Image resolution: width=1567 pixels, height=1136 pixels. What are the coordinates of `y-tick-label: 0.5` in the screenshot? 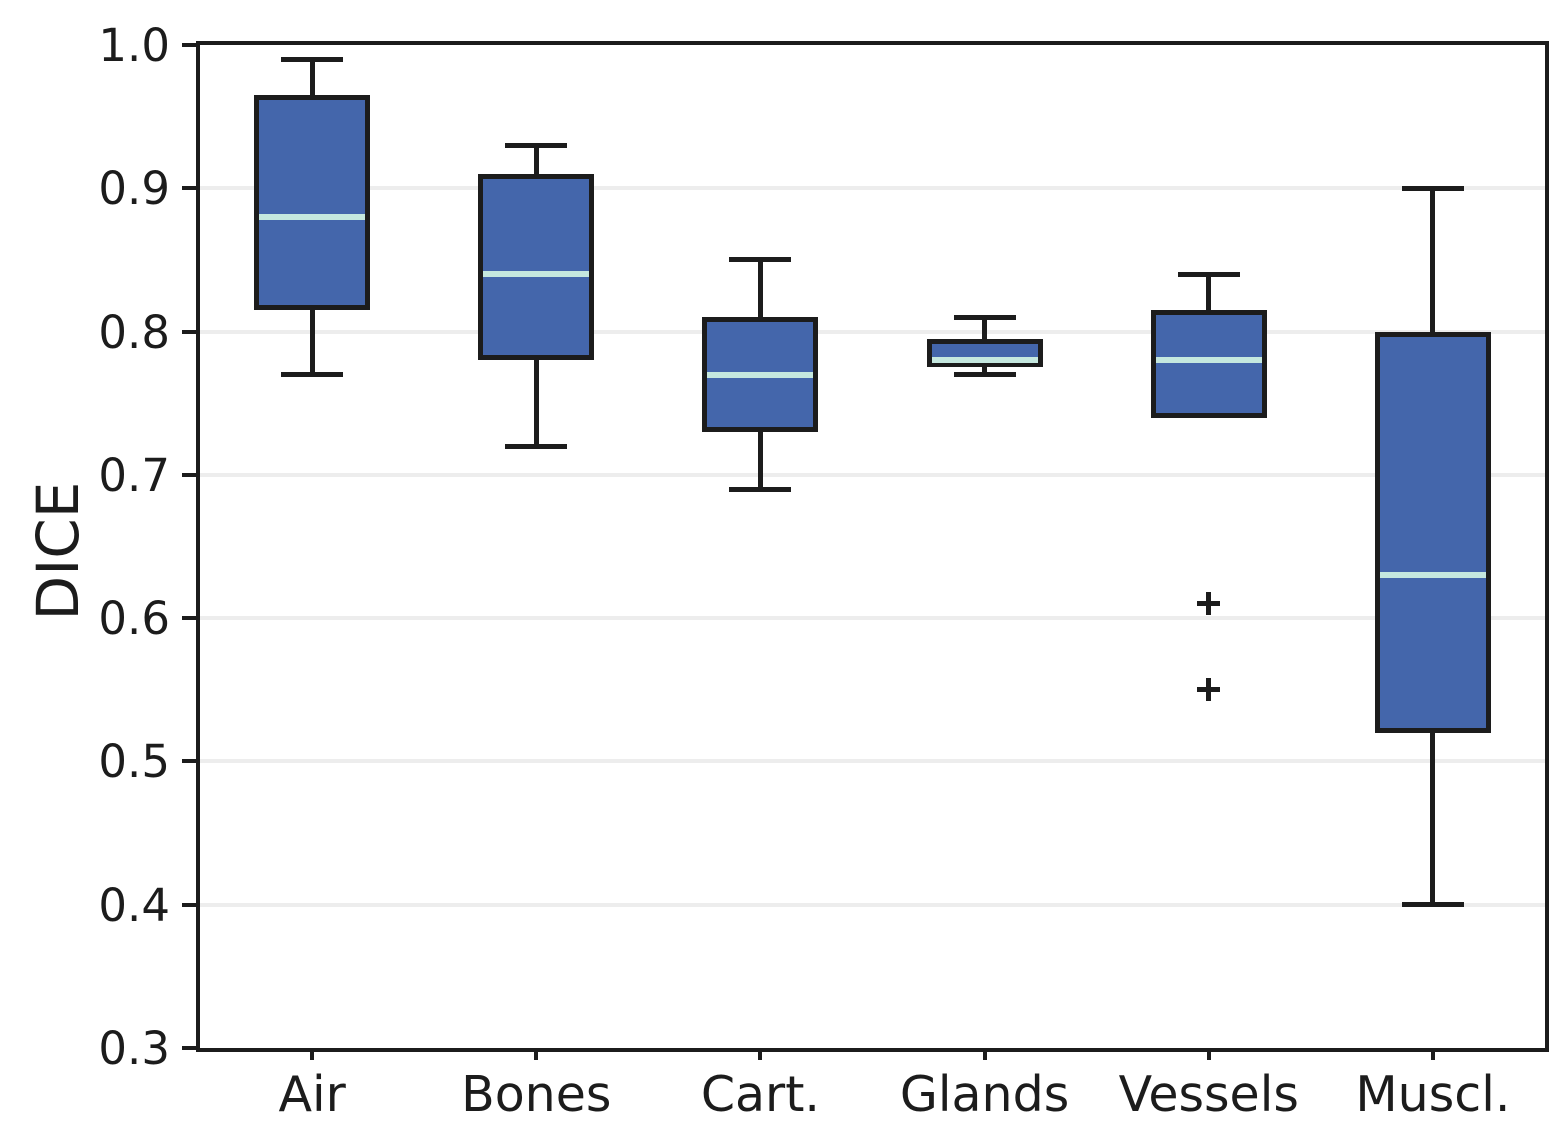 It's located at (134, 762).